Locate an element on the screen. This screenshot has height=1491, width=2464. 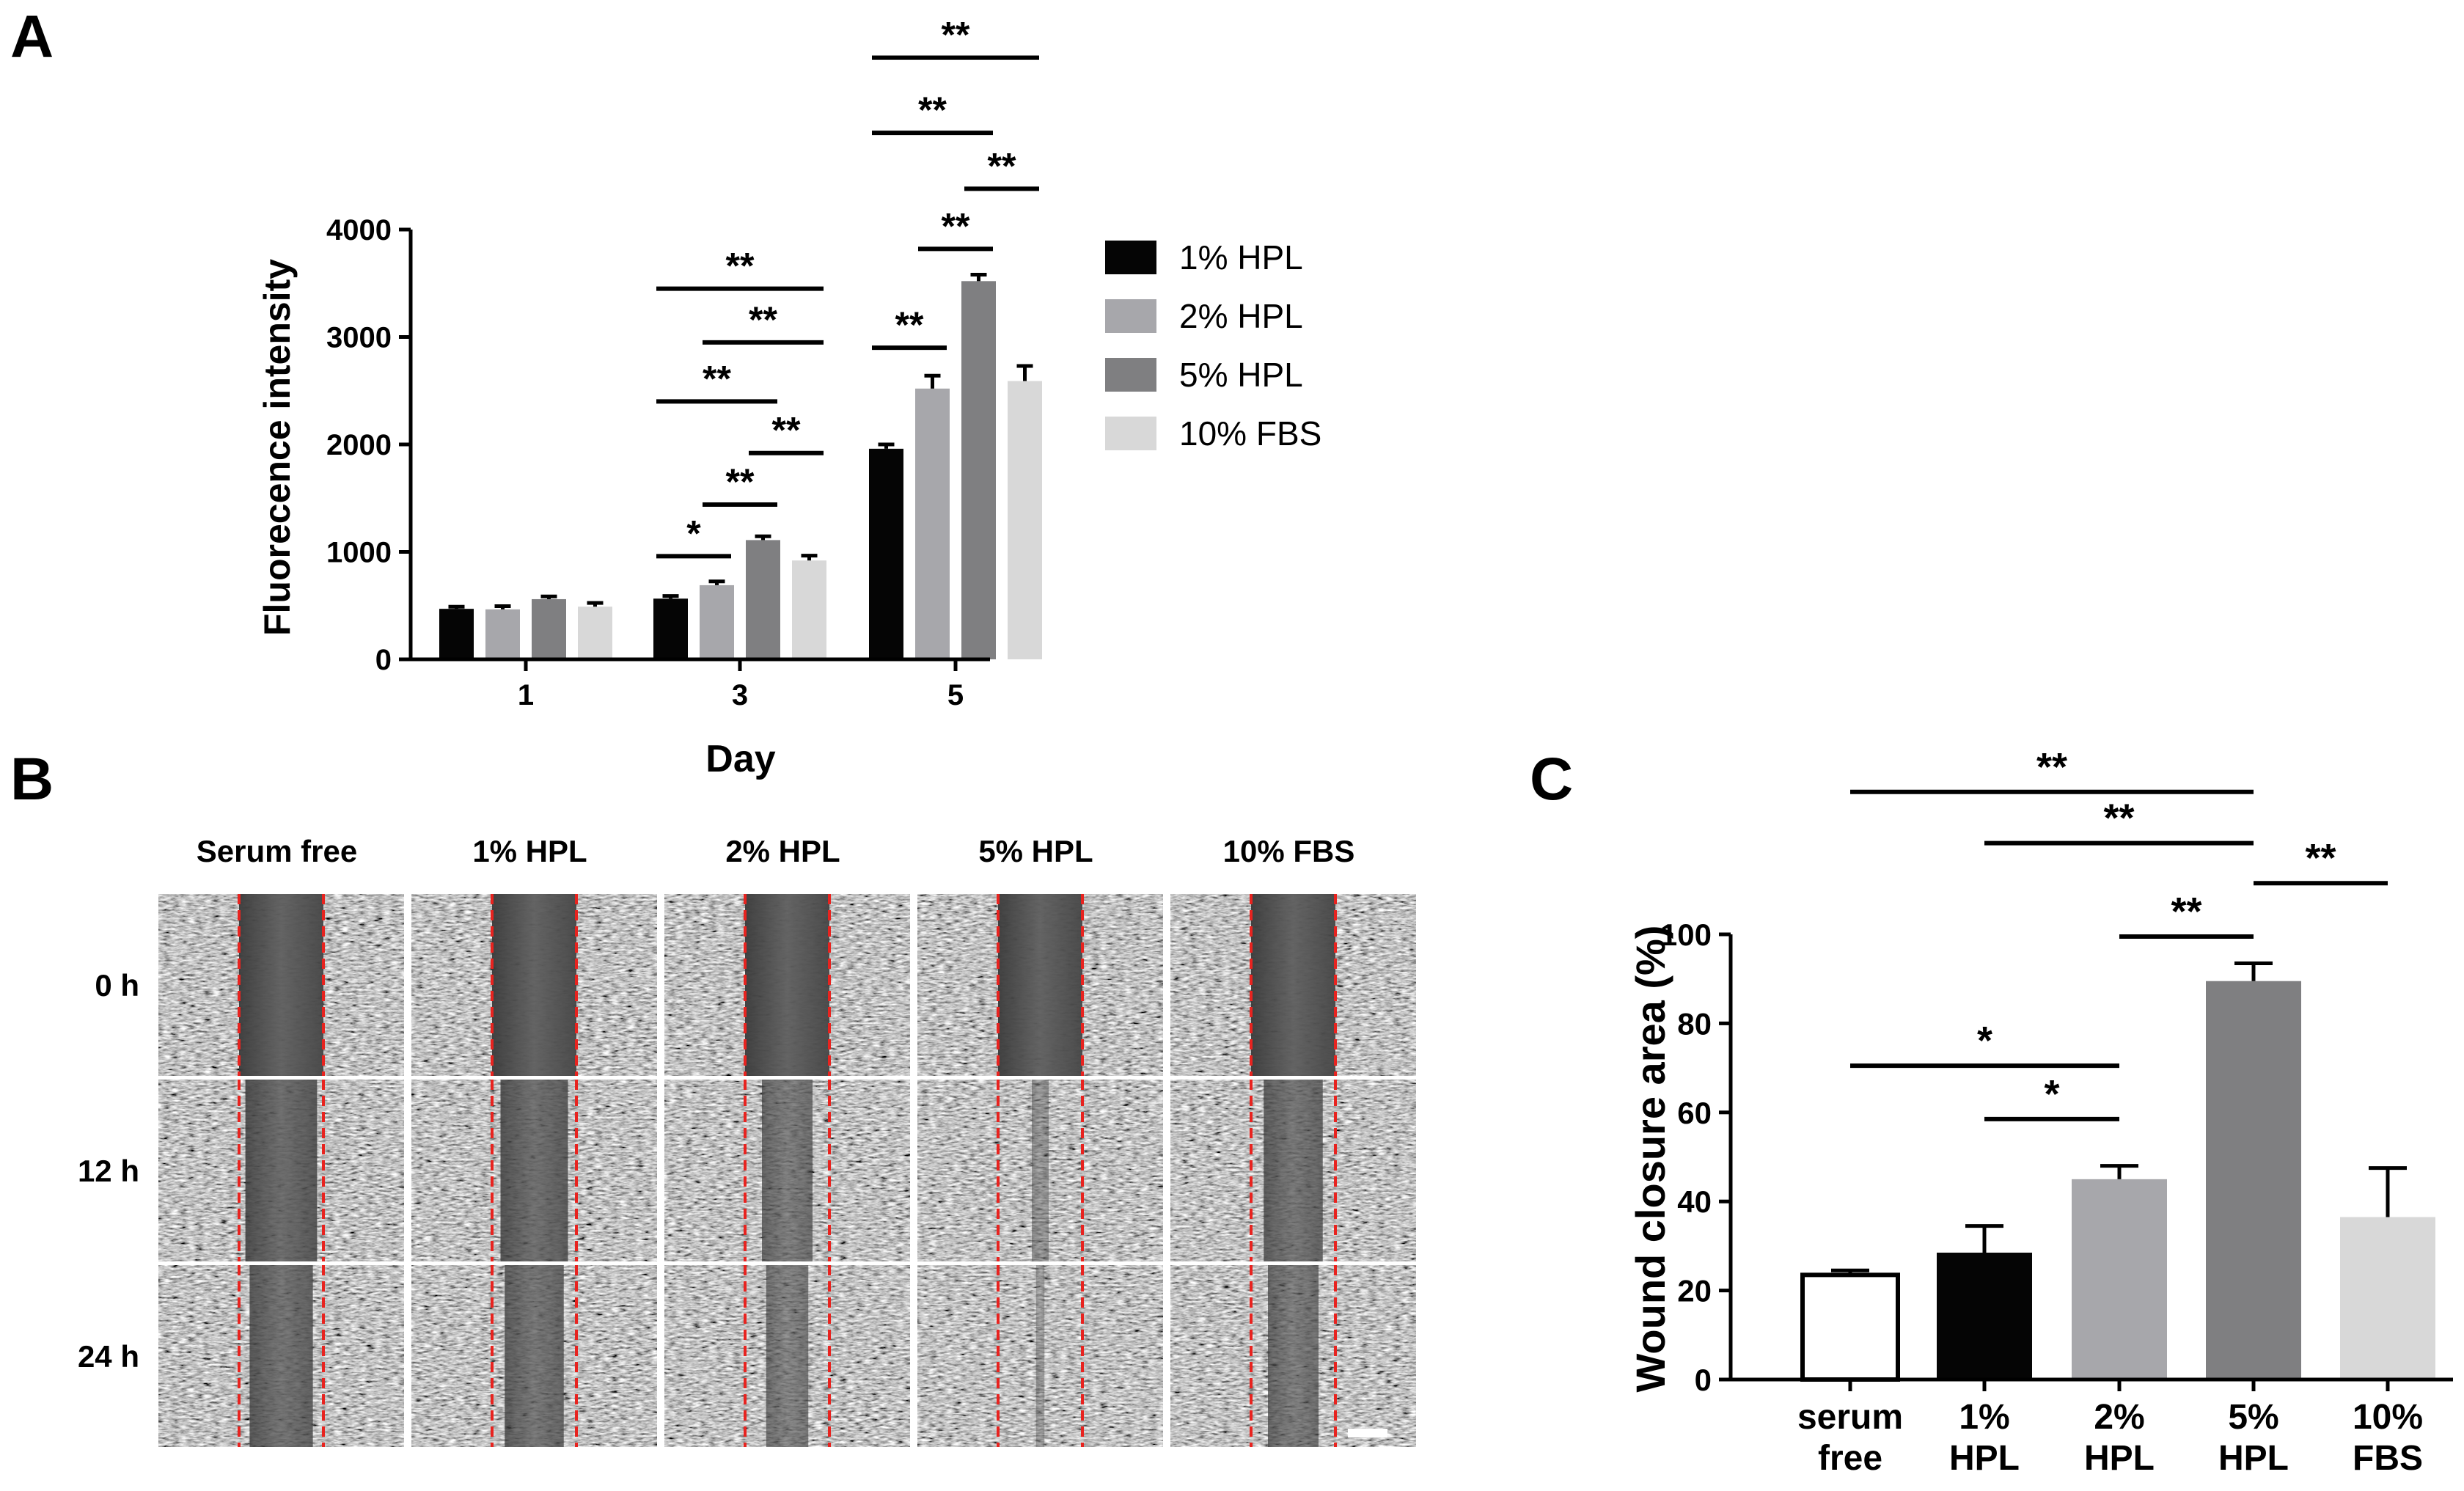
x-tick-label: serum is located at coordinates (1850, 1417).